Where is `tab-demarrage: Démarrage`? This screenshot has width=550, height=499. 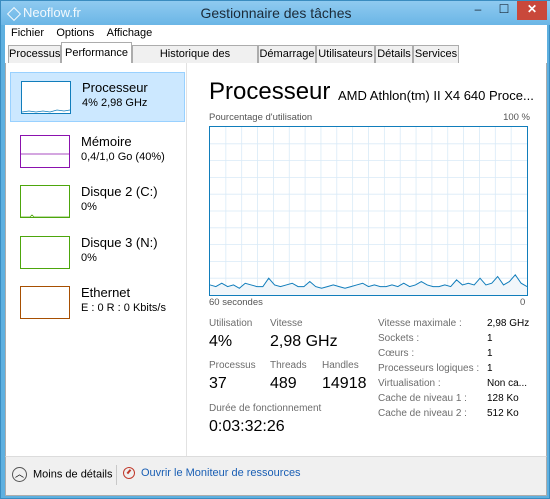 tab-demarrage: Démarrage is located at coordinates (287, 54).